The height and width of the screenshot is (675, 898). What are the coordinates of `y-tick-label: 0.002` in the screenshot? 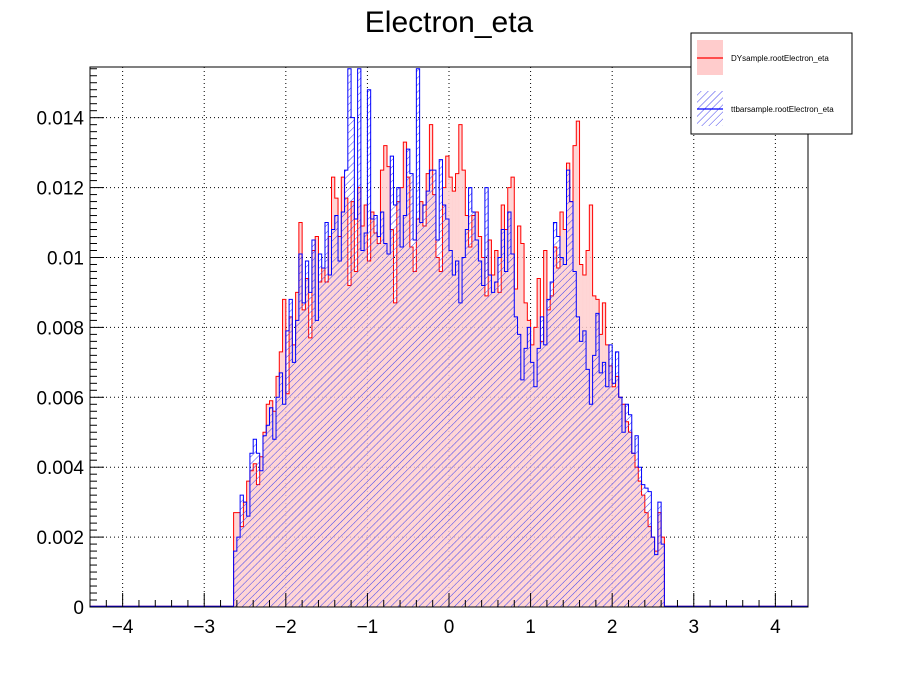 It's located at (60, 538).